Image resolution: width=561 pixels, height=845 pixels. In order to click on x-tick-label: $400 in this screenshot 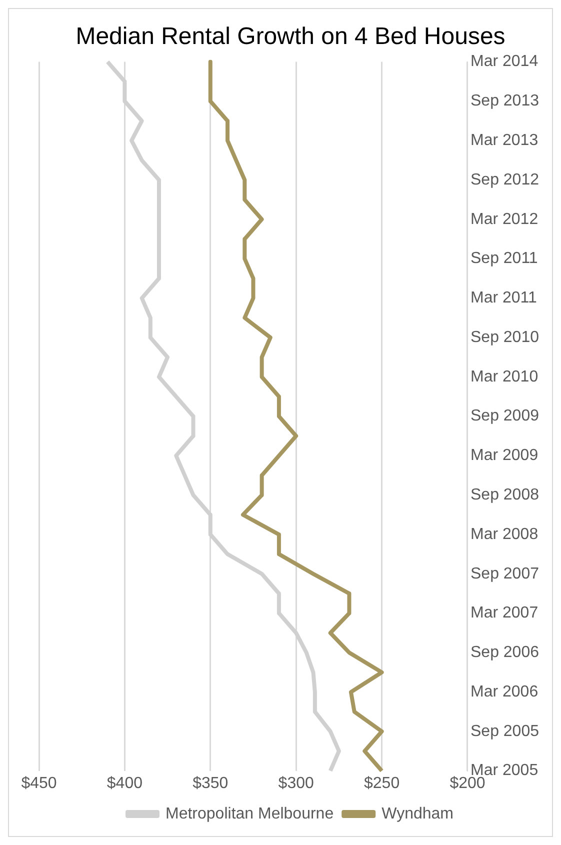, I will do `click(124, 783)`.